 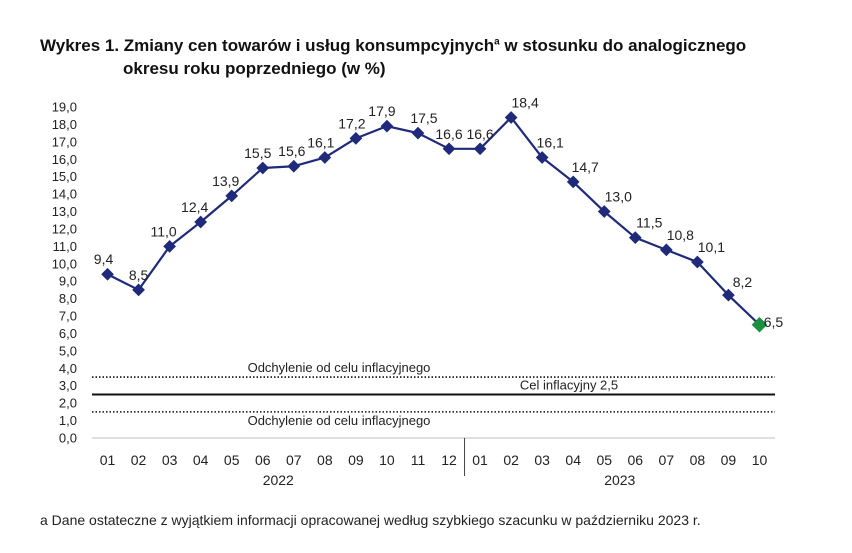 What do you see at coordinates (64, 194) in the screenshot?
I see `y-tick-label: 14,0` at bounding box center [64, 194].